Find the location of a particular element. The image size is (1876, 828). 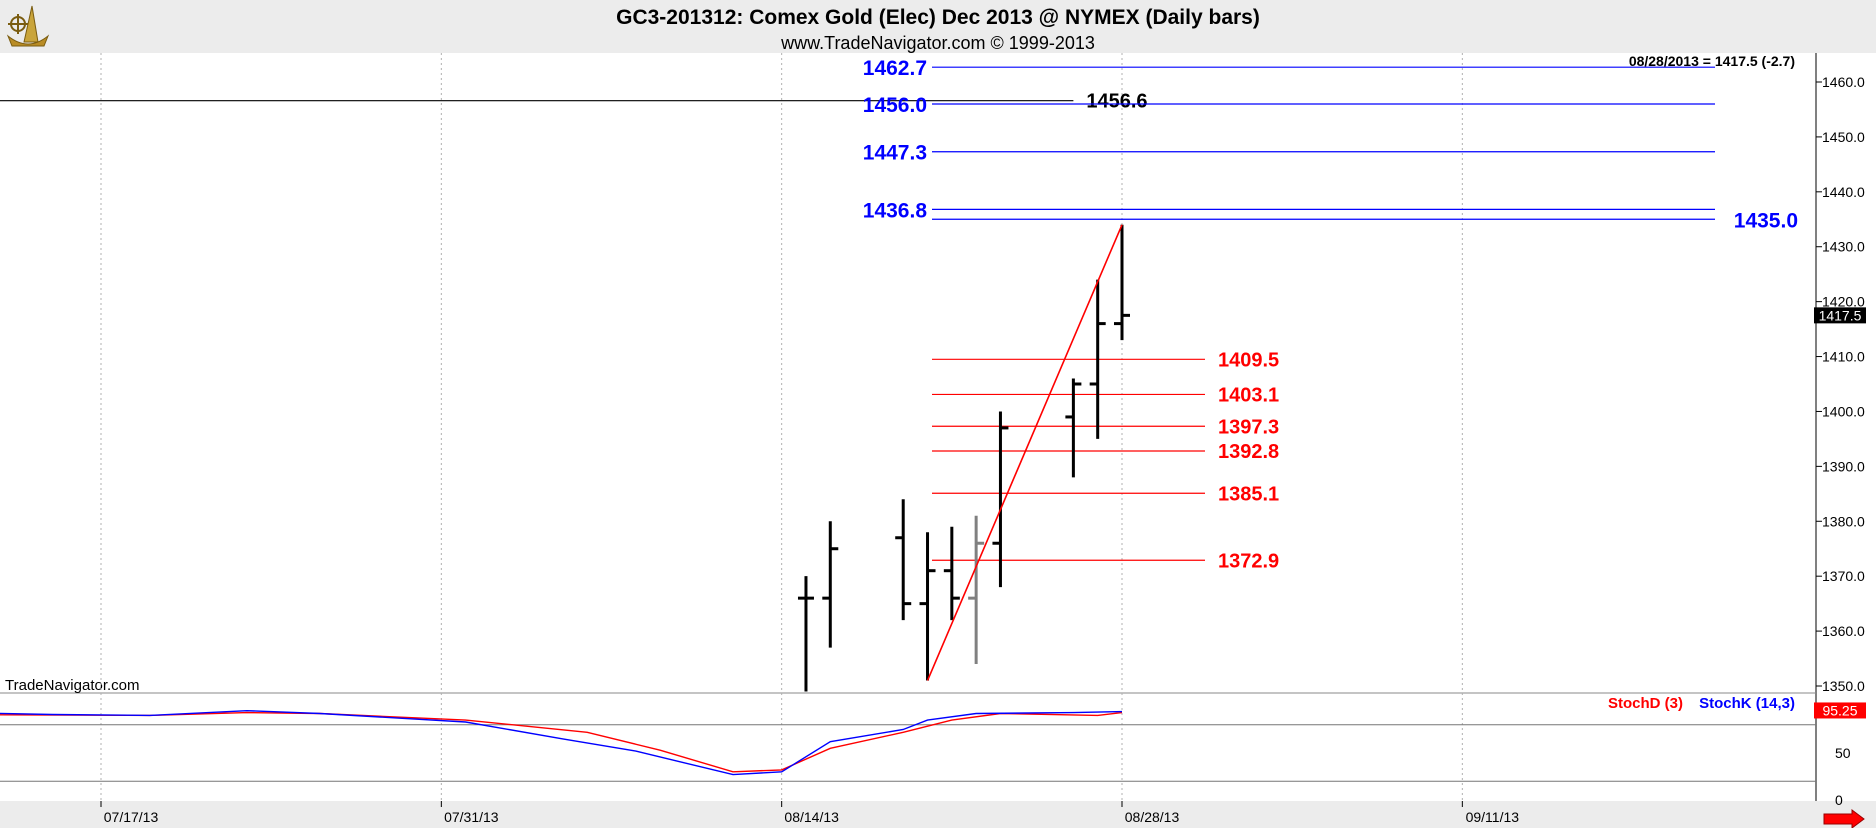

title-bar is located at coordinates (938, 26).